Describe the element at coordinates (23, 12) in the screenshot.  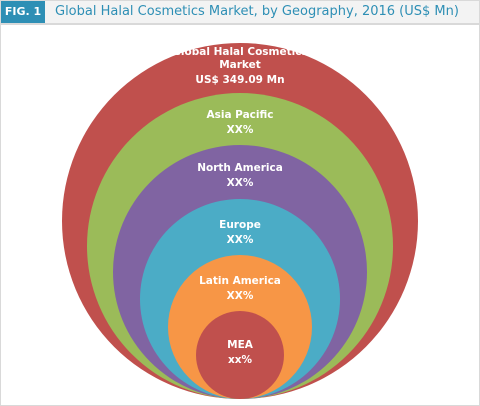
I see `figure-number: FIG. 1` at that location.